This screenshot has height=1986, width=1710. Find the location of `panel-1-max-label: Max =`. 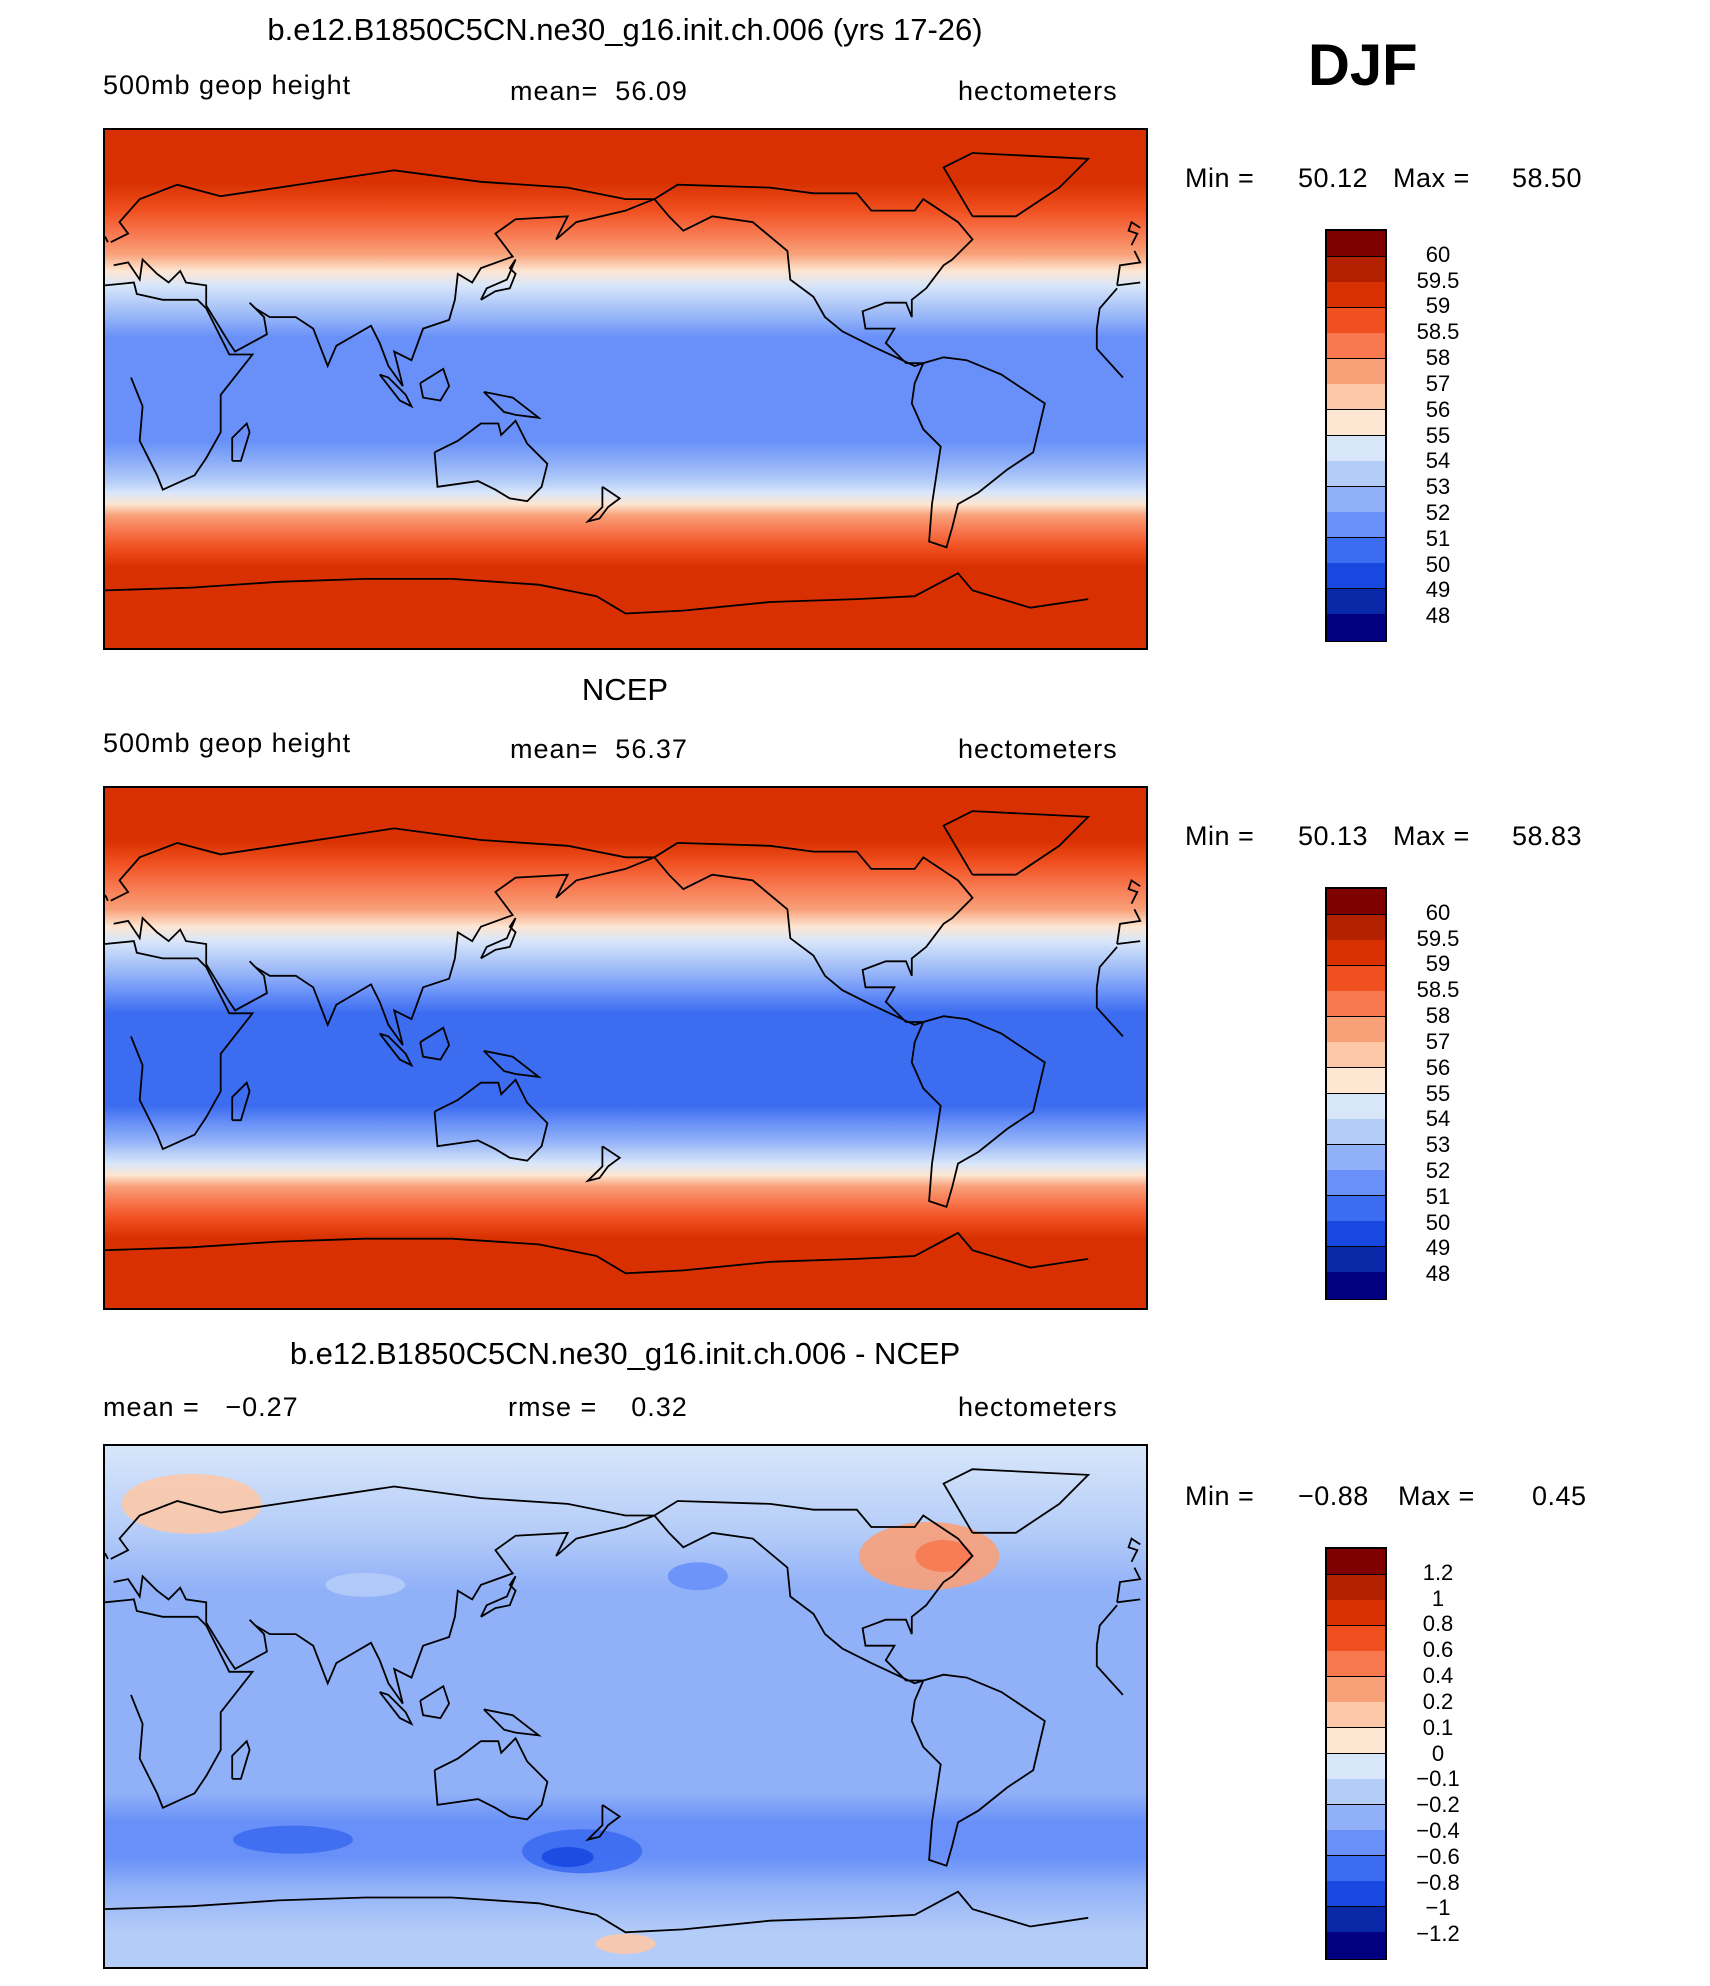

panel-1-max-label: Max = is located at coordinates (1431, 178).